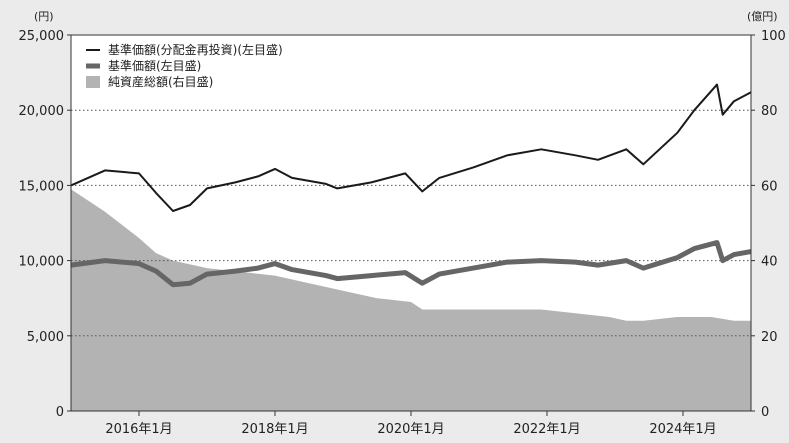 This screenshot has height=443, width=789. I want to click on y-right-tick-label: 80, so click(769, 111).